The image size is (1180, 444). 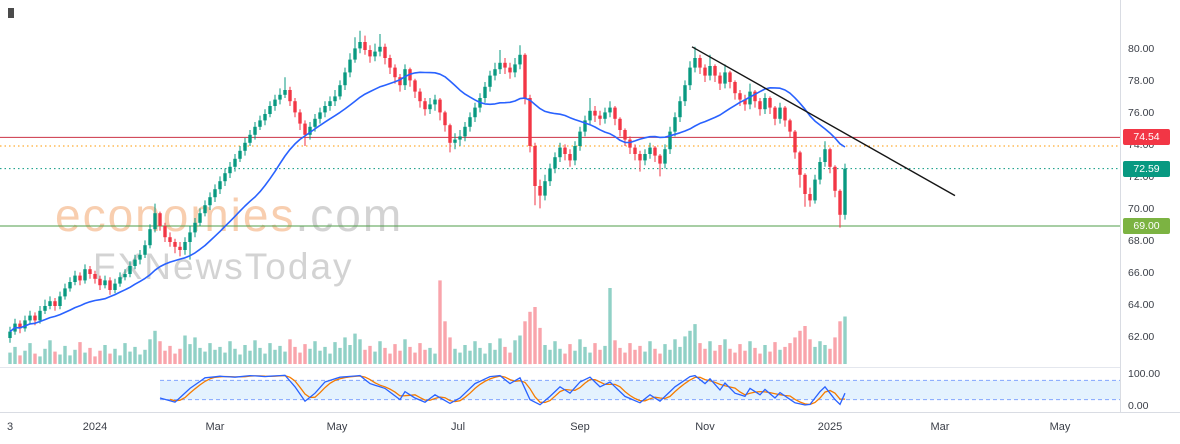 I want to click on price-axis-label: 80.00, so click(x=1141, y=49).